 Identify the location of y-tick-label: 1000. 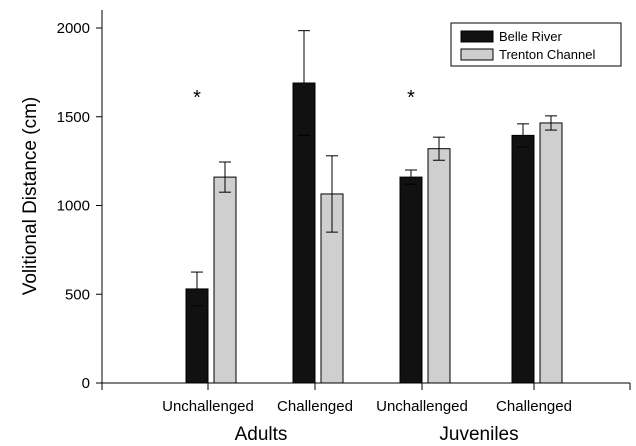
(73, 206).